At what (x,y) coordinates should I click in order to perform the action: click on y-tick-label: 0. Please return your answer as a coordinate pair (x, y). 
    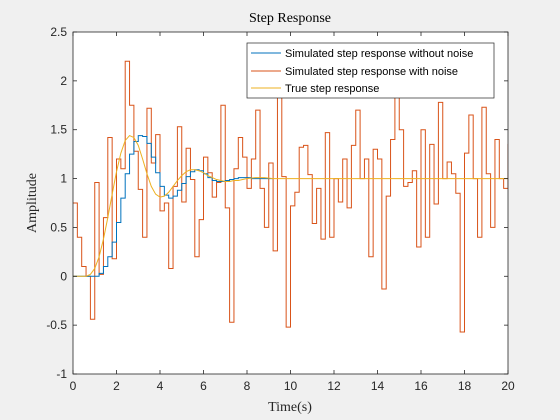
    Looking at the image, I should click on (63, 276).